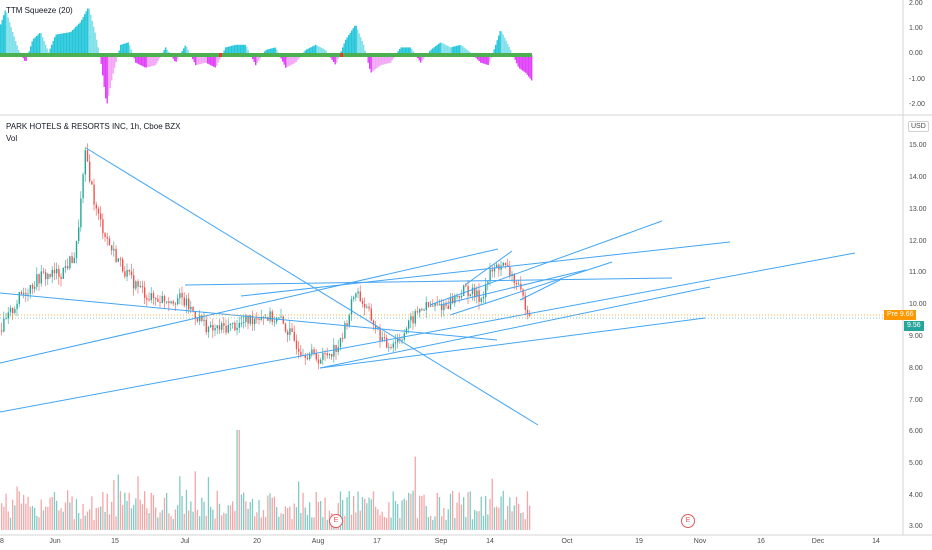 Image resolution: width=932 pixels, height=550 pixels. What do you see at coordinates (916, 400) in the screenshot?
I see `price-tick: 7.00` at bounding box center [916, 400].